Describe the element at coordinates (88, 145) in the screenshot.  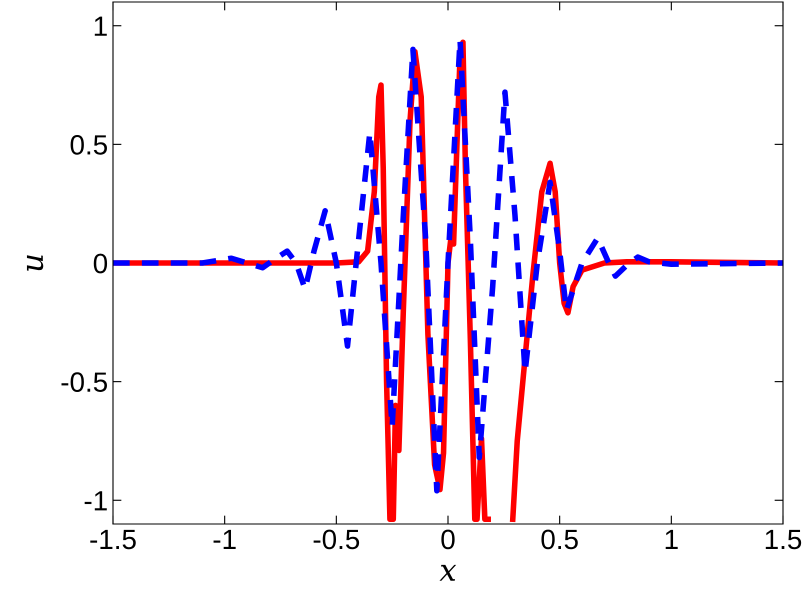
I see `y-tick-label: 0.5` at that location.